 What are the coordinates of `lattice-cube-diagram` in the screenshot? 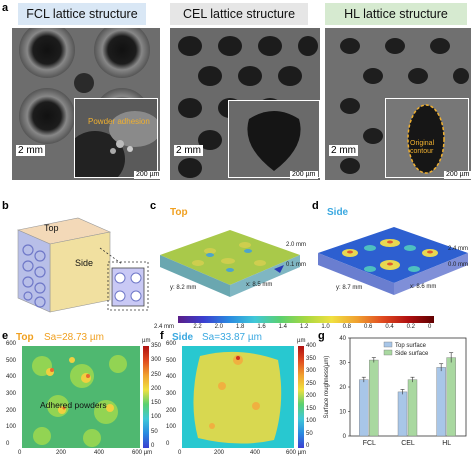 It's located at (83, 265).